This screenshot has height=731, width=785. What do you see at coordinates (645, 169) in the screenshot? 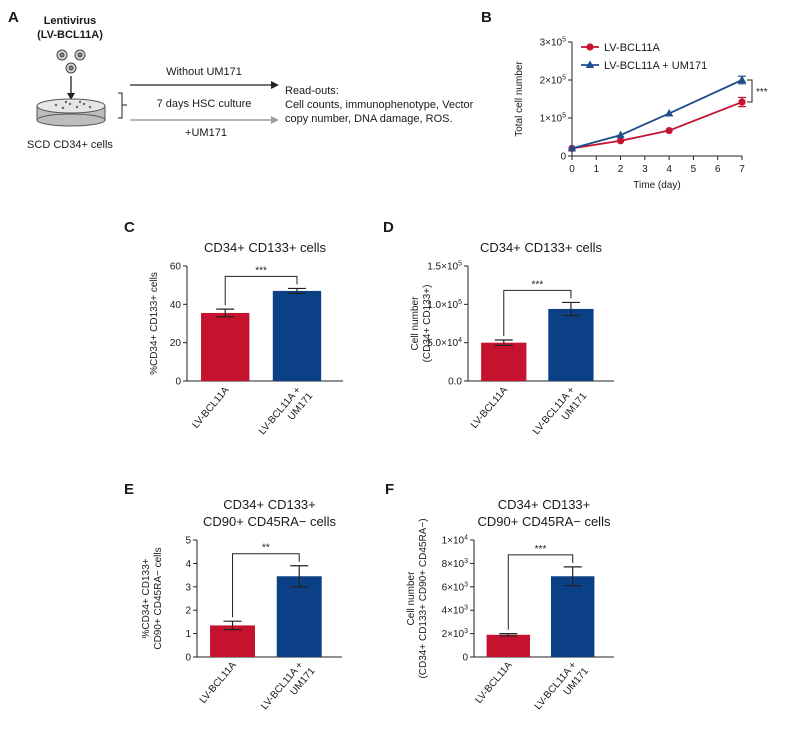
I see `x-tick-label: 3` at bounding box center [645, 169].